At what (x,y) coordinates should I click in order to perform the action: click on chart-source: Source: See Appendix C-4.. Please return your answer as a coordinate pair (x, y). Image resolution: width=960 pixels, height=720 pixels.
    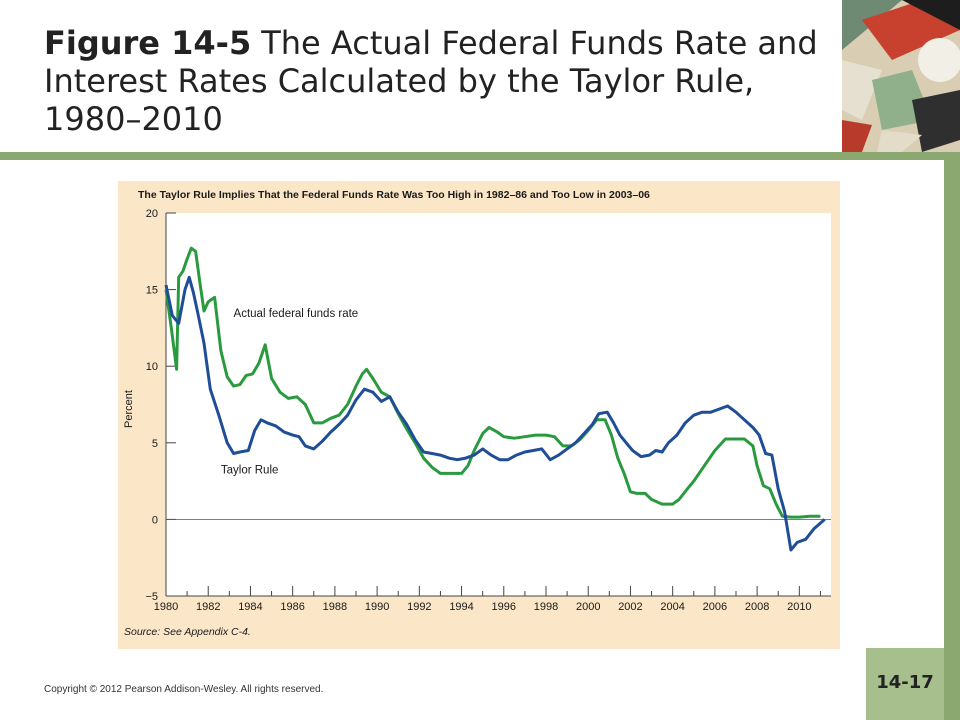
    Looking at the image, I should click on (187, 632).